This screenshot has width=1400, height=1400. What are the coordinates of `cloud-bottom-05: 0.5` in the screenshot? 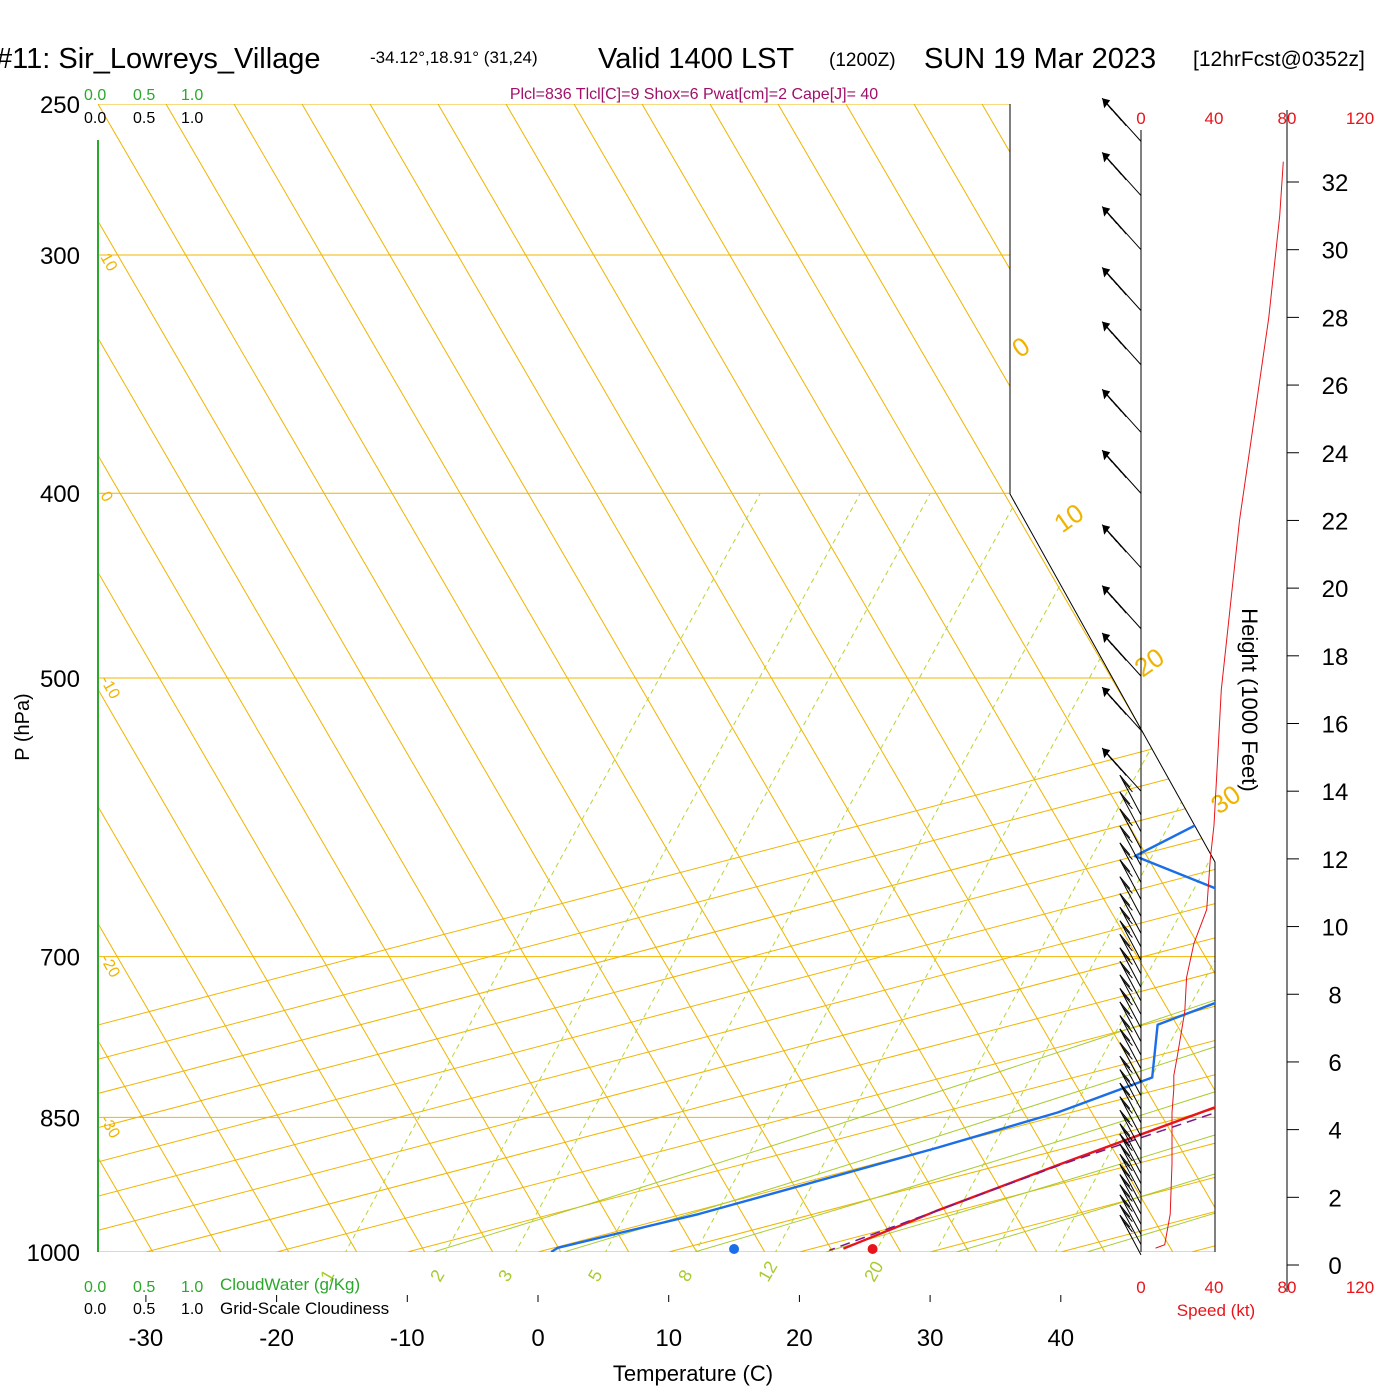 It's located at (144, 1287).